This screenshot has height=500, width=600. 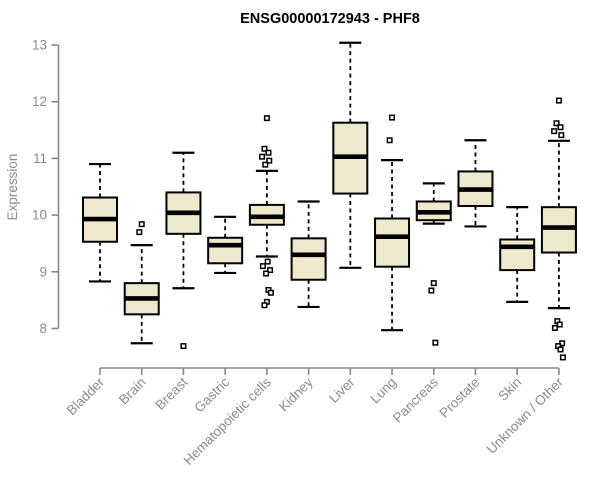 I want to click on x-tick-label: Pancreas, so click(x=415, y=399).